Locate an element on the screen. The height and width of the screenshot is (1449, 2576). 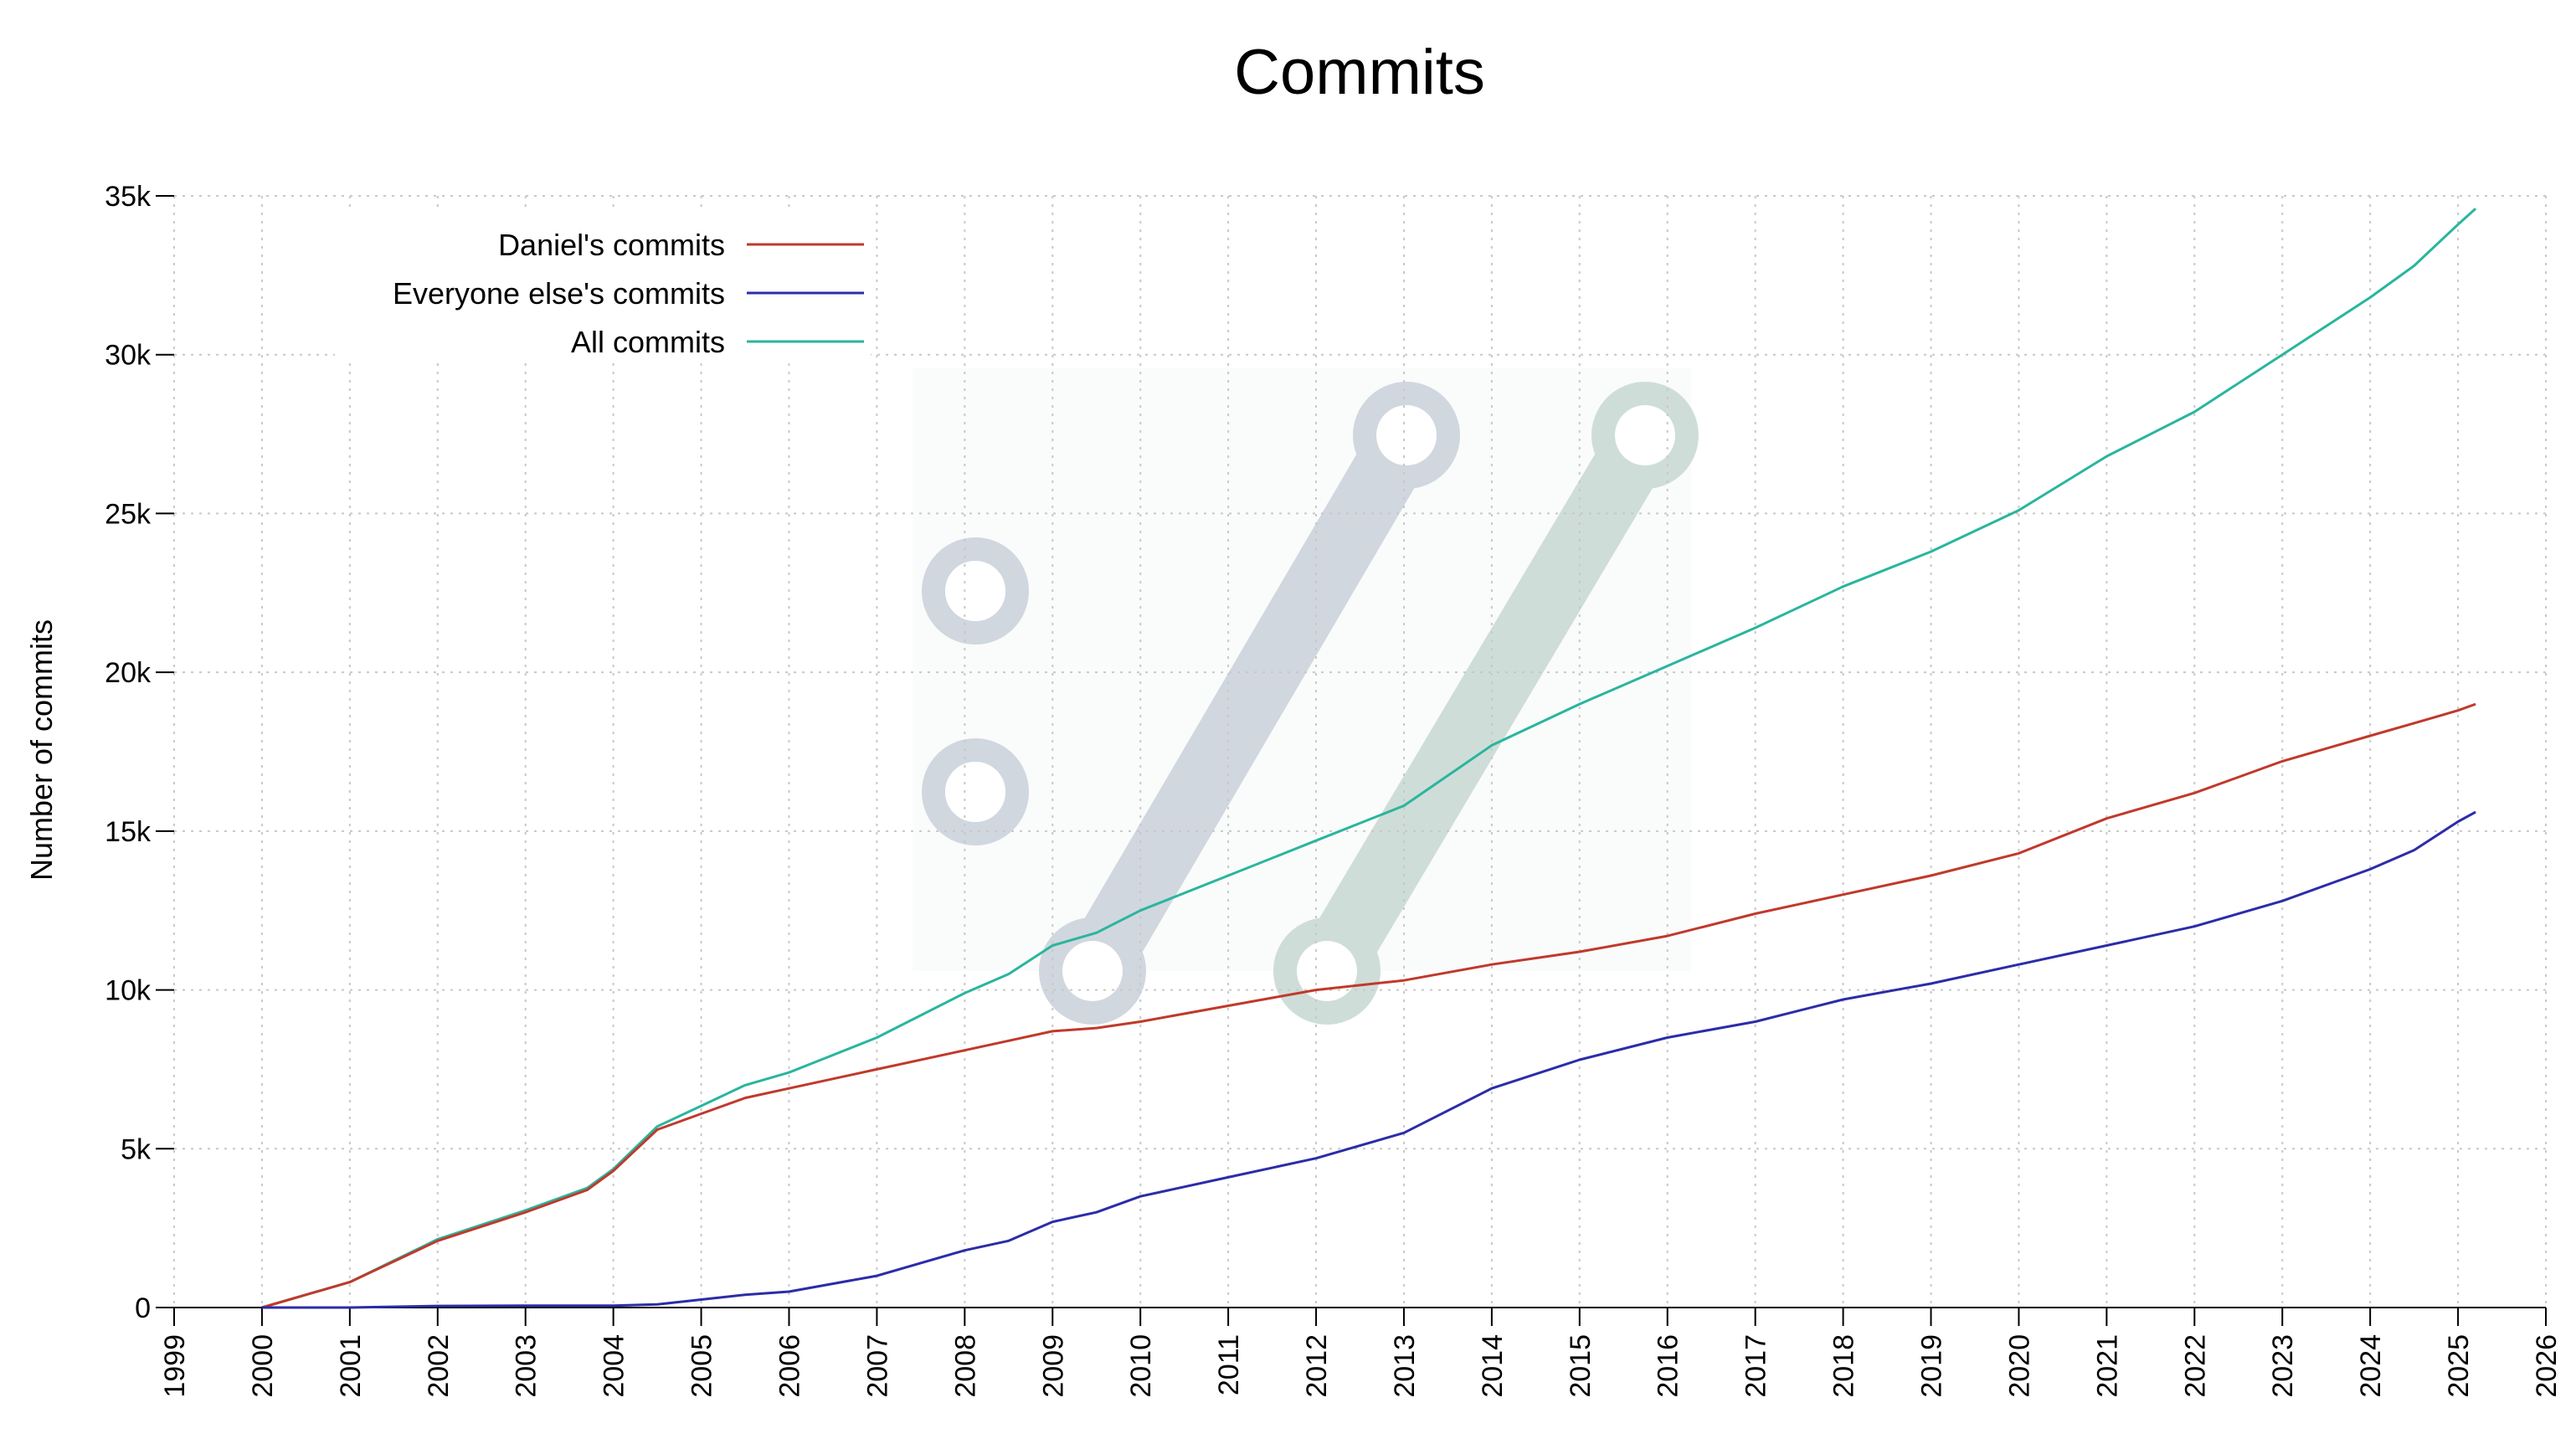
x-tick-label: 2022 is located at coordinates (2195, 1366).